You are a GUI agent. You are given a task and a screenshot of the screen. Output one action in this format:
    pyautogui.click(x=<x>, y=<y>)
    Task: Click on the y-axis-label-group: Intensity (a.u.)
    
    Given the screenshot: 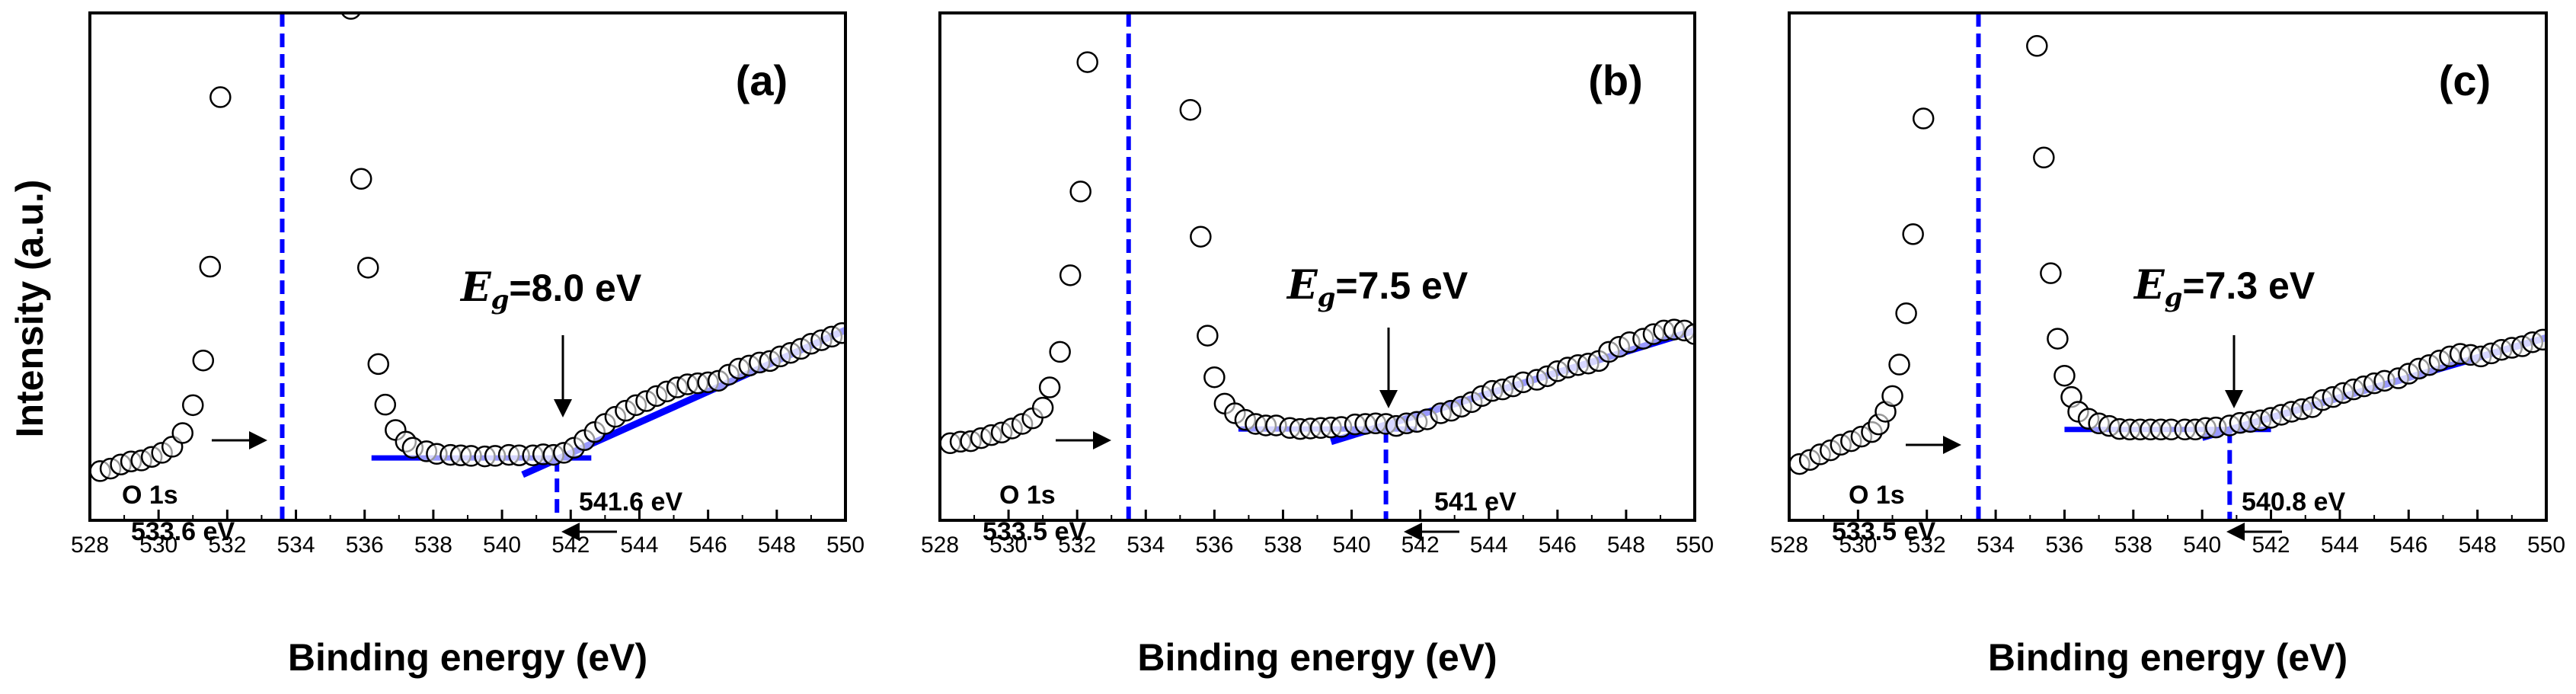 What is the action you would take?
    pyautogui.click(x=30, y=309)
    